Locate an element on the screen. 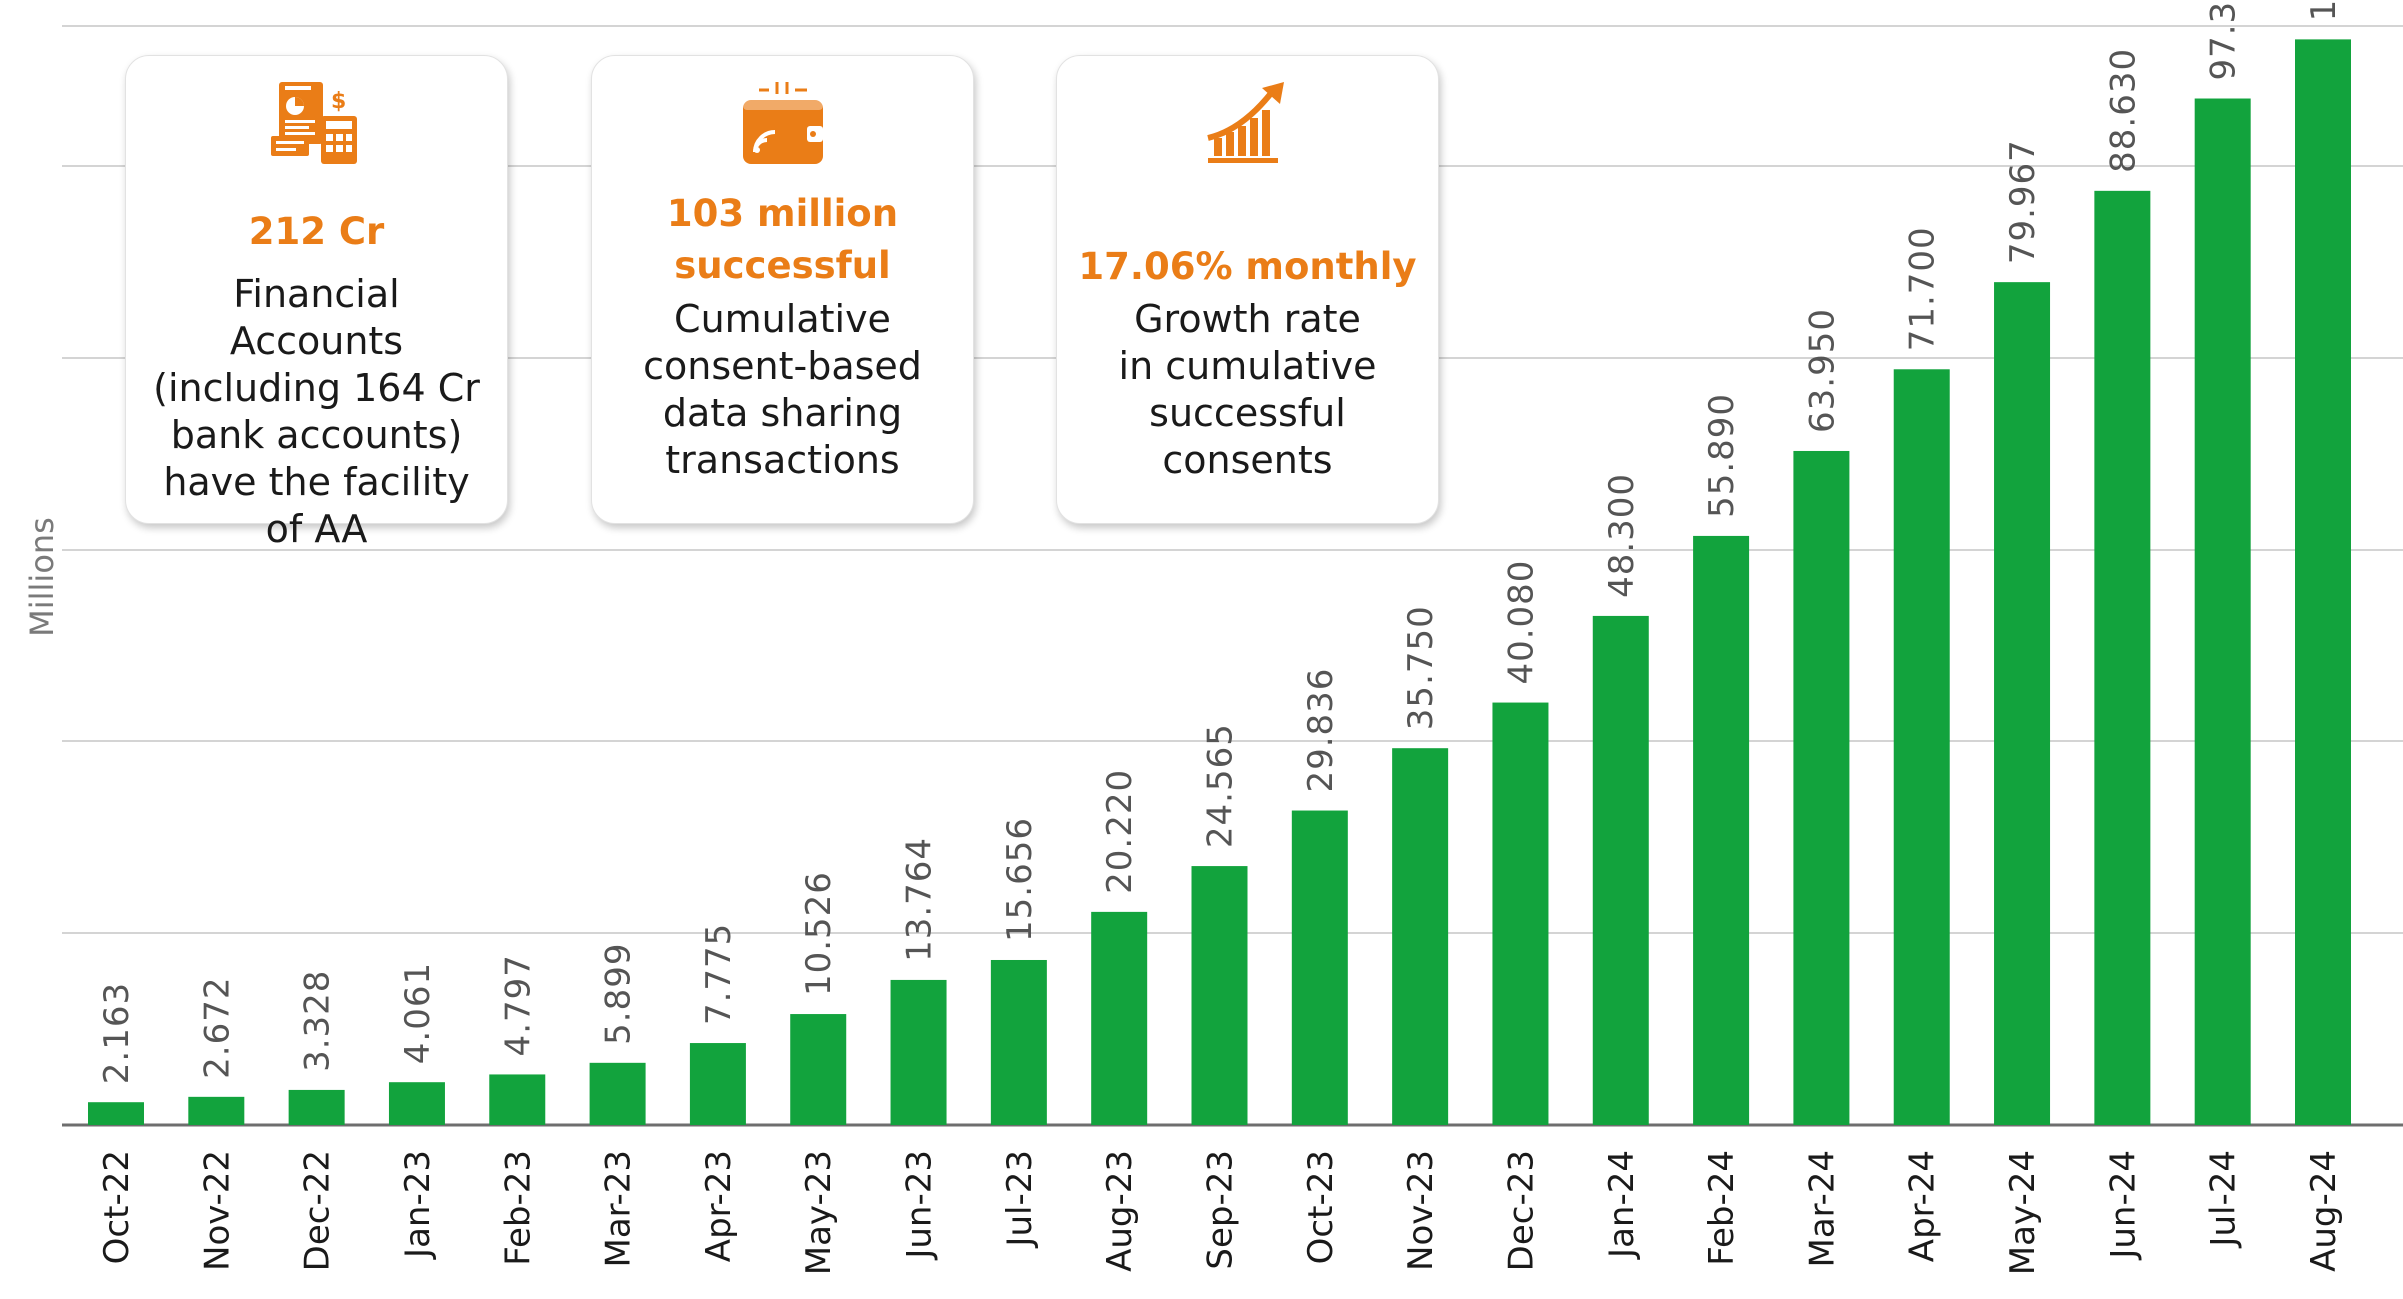 The width and height of the screenshot is (2403, 1299). card-description-line: bank accounts) is located at coordinates (316, 435).